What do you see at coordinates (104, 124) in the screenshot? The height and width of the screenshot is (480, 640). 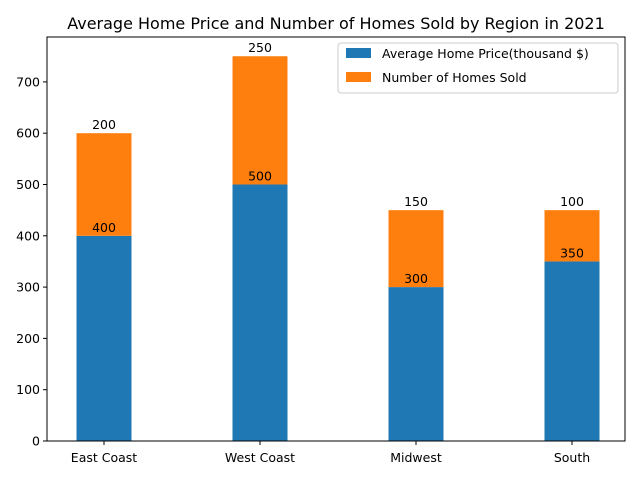 I see `bar-label-2-1: 200` at bounding box center [104, 124].